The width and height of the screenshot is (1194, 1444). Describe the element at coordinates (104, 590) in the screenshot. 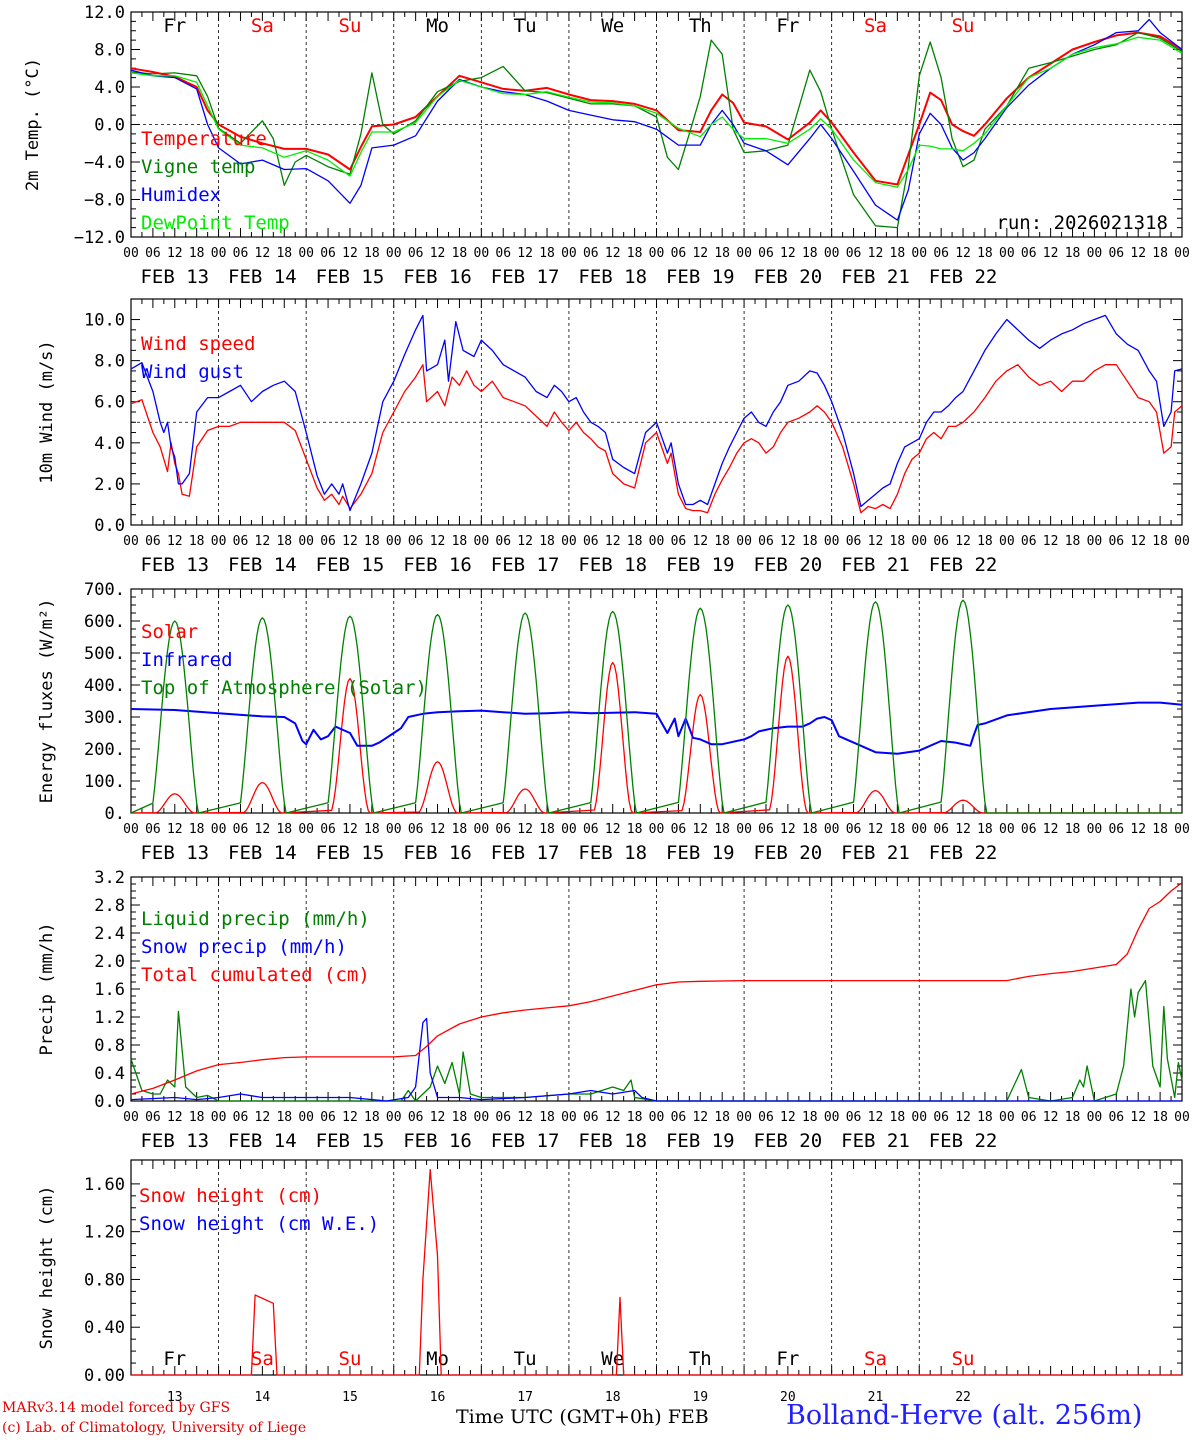

I see `energy-ytick-label: 700.` at that location.